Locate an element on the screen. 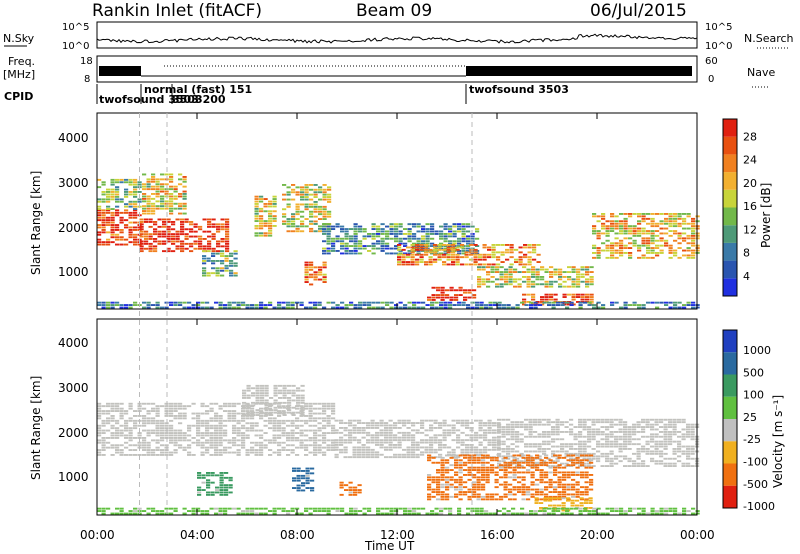  station-title: Rankin Inlet (fitACF) is located at coordinates (177, 11).